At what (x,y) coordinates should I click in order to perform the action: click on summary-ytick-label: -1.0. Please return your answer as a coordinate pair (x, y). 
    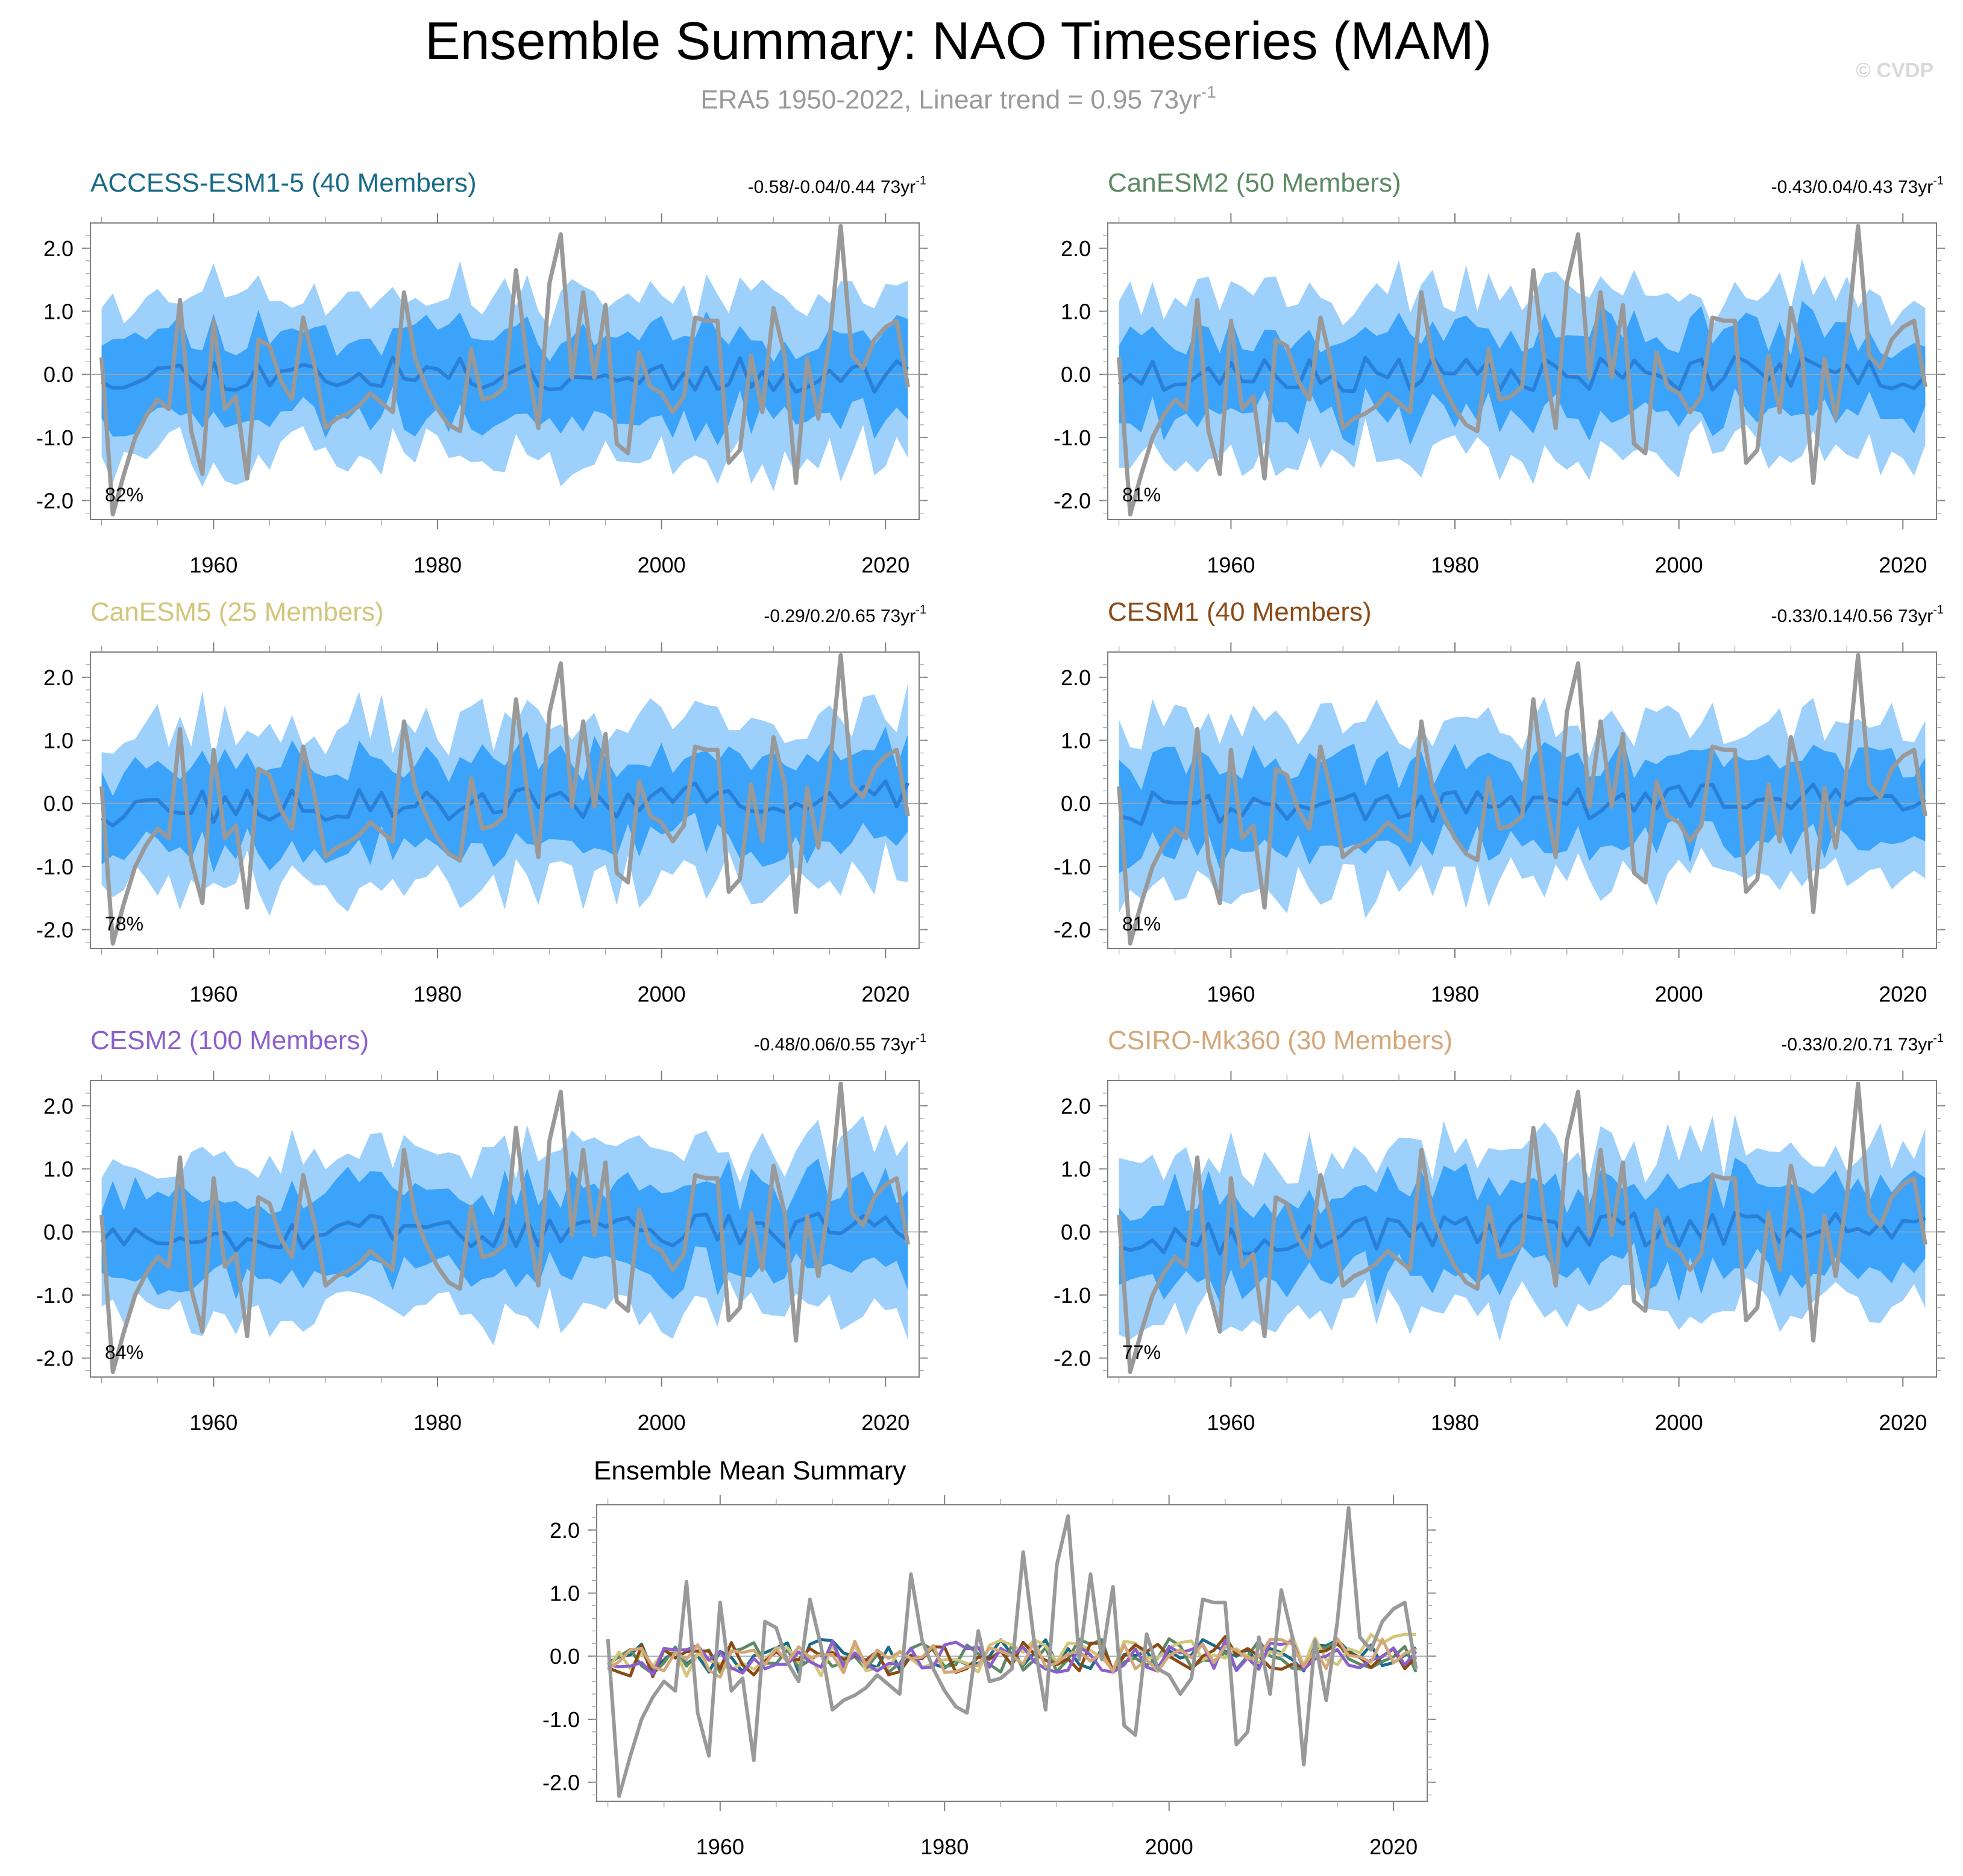
    Looking at the image, I should click on (561, 1719).